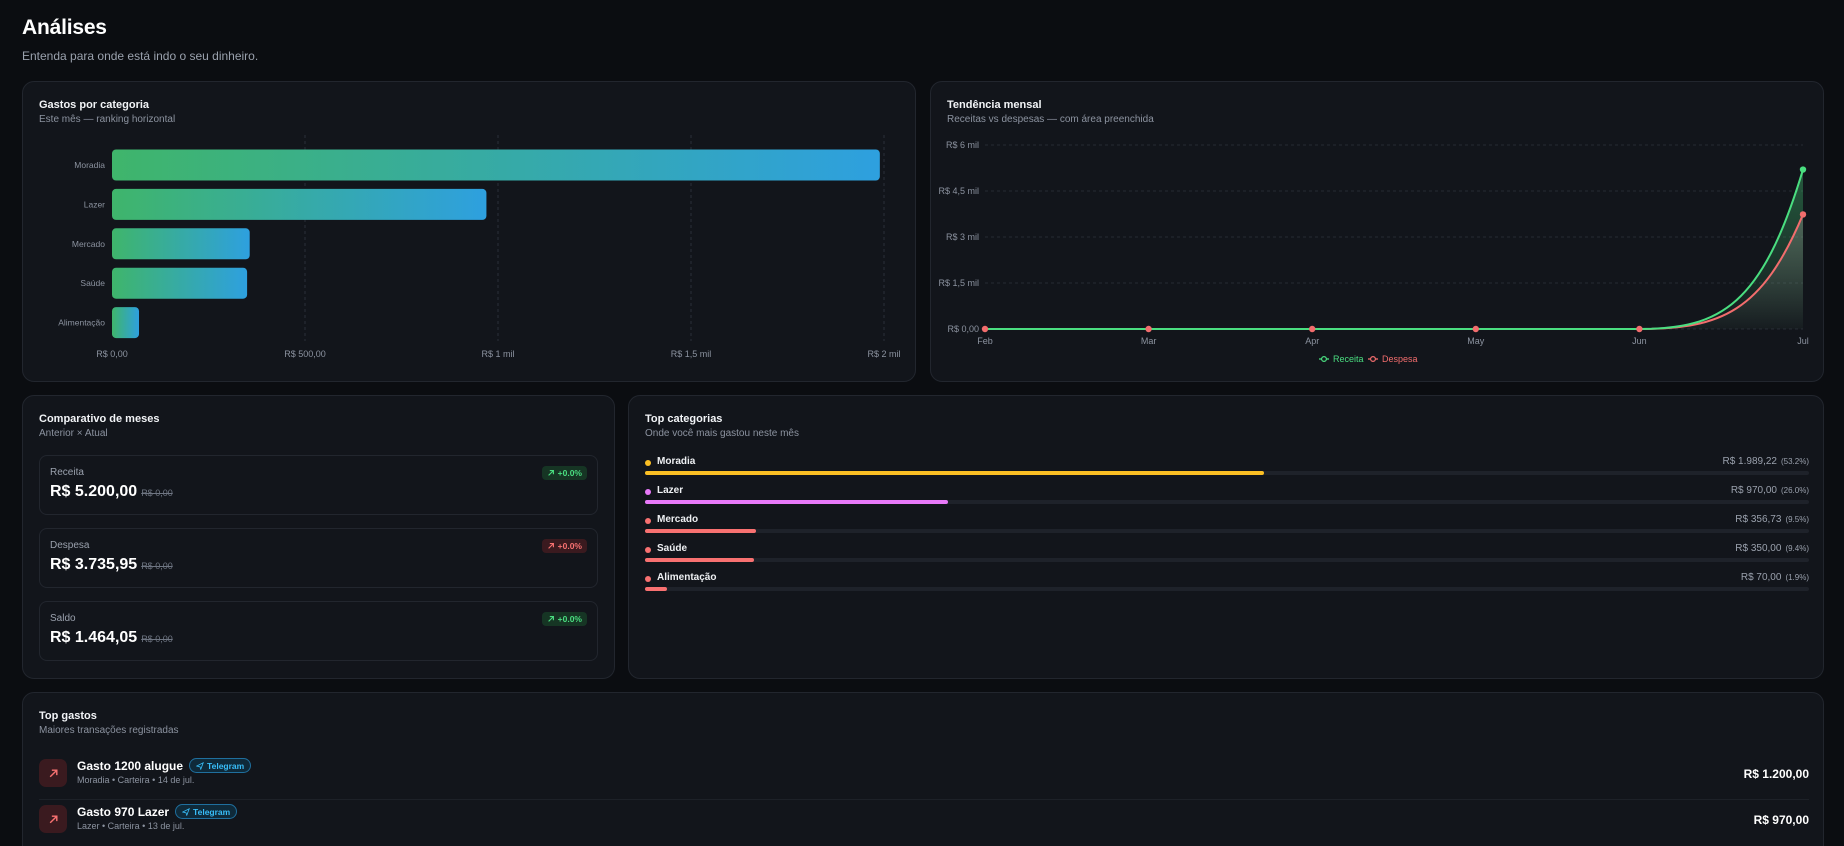 The height and width of the screenshot is (846, 1844). I want to click on category-amount: R$ 70,00 (1.9%), so click(1774, 577).